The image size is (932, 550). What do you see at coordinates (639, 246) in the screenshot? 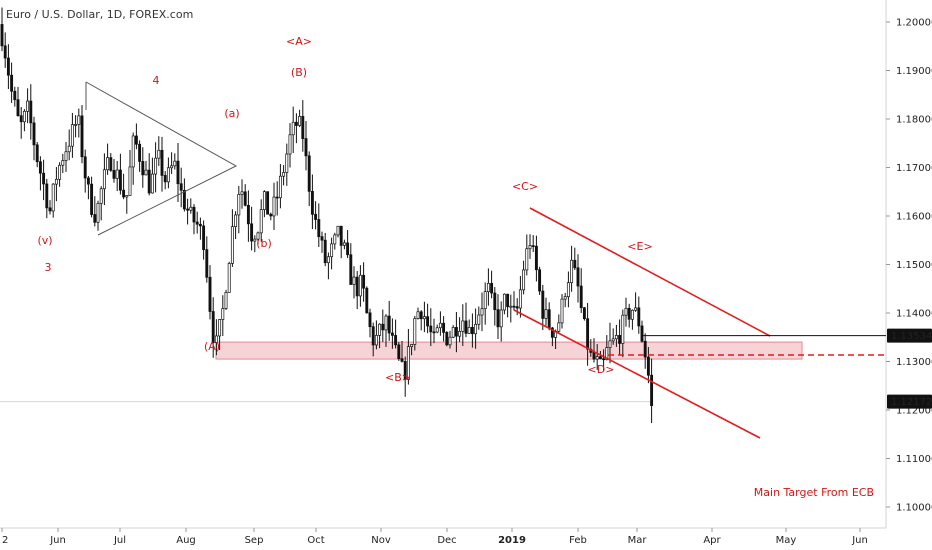
I see `wave-annotation: <E>` at bounding box center [639, 246].